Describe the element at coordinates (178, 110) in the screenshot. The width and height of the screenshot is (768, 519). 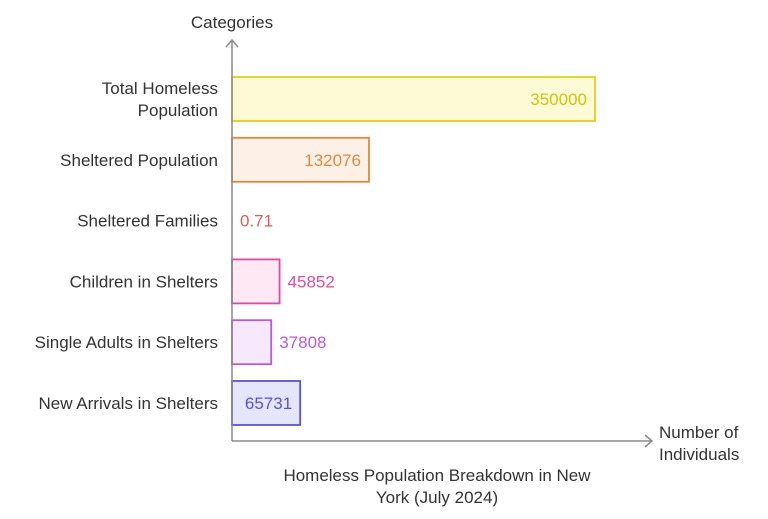
I see `category-label-0-line-1: Population` at that location.